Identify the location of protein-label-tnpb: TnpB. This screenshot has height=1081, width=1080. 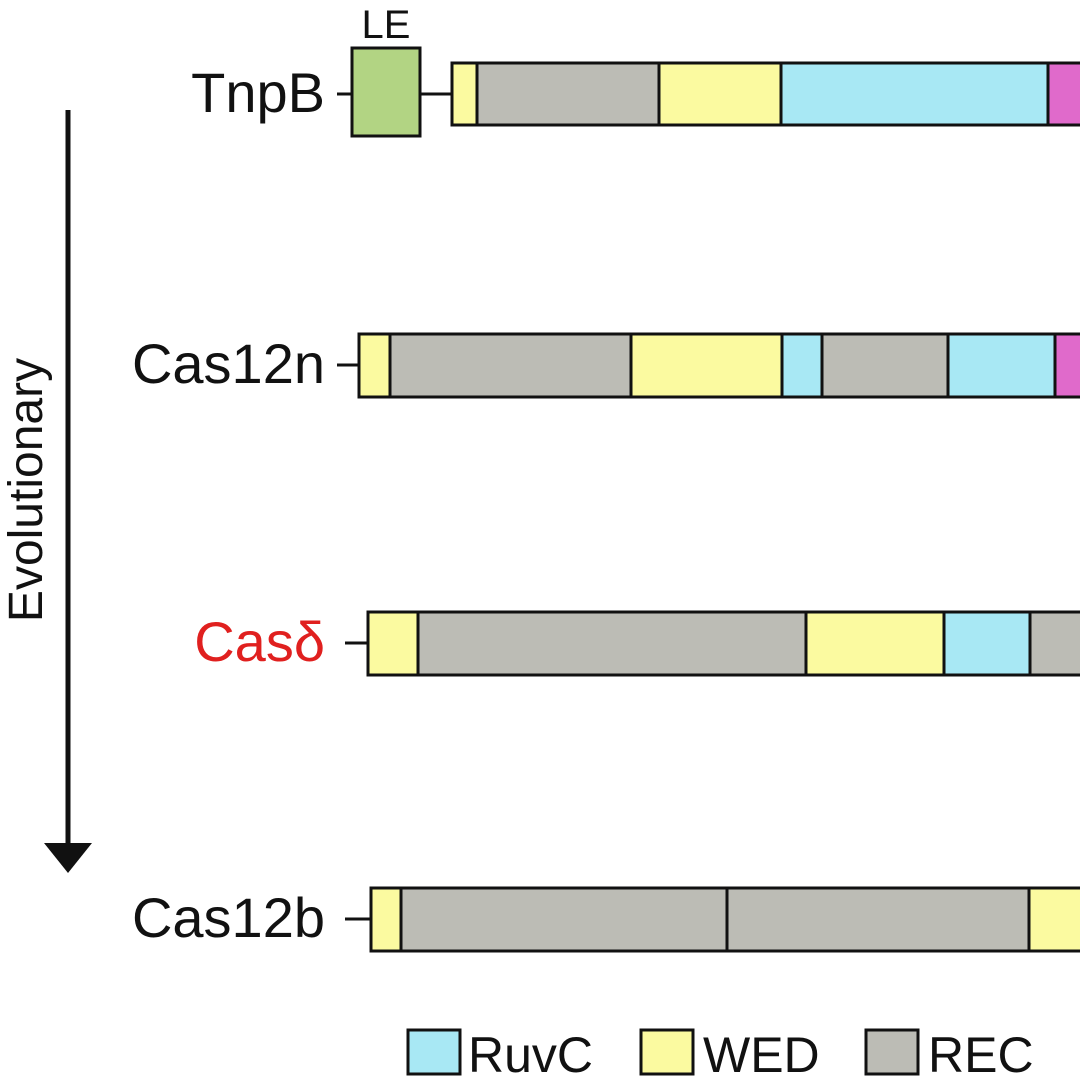
(258, 92).